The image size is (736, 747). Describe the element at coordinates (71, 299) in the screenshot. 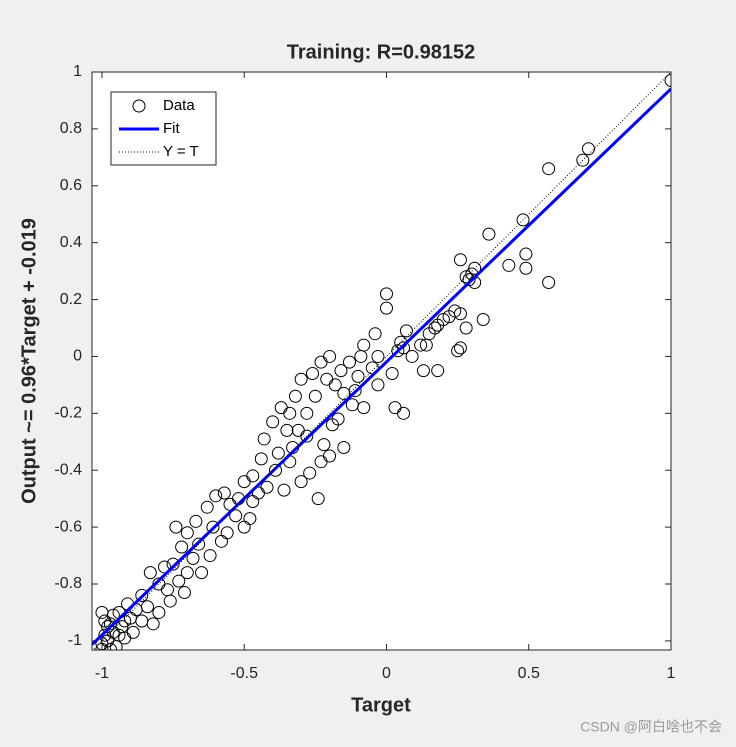

I see `y-tick-label: 0.2` at that location.